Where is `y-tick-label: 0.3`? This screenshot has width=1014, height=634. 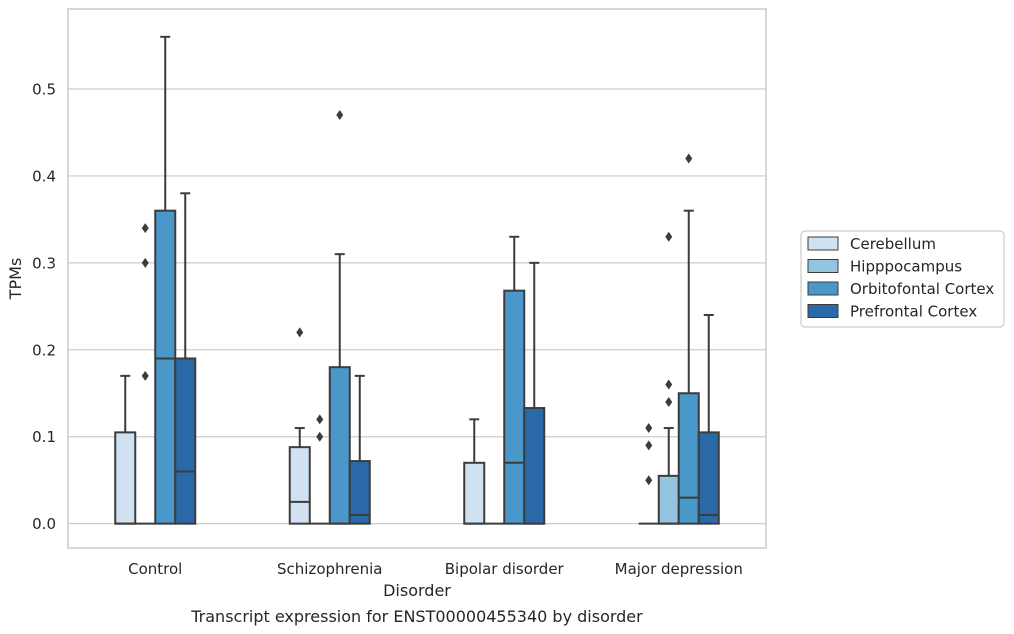 y-tick-label: 0.3 is located at coordinates (44, 263).